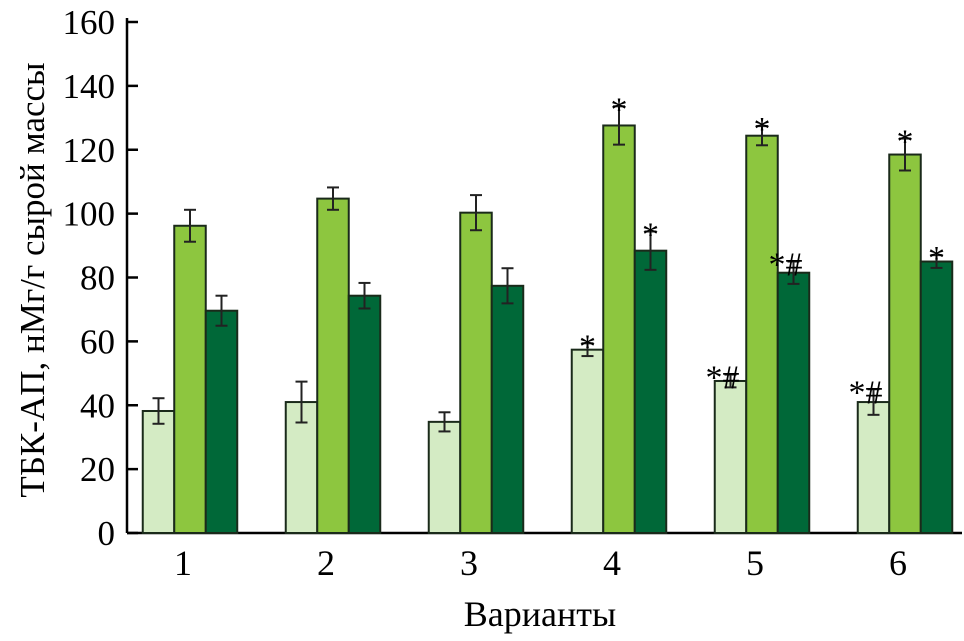 Image resolution: width=964 pixels, height=641 pixels. Describe the element at coordinates (89, 214) in the screenshot. I see `y-tick-label: 100` at that location.